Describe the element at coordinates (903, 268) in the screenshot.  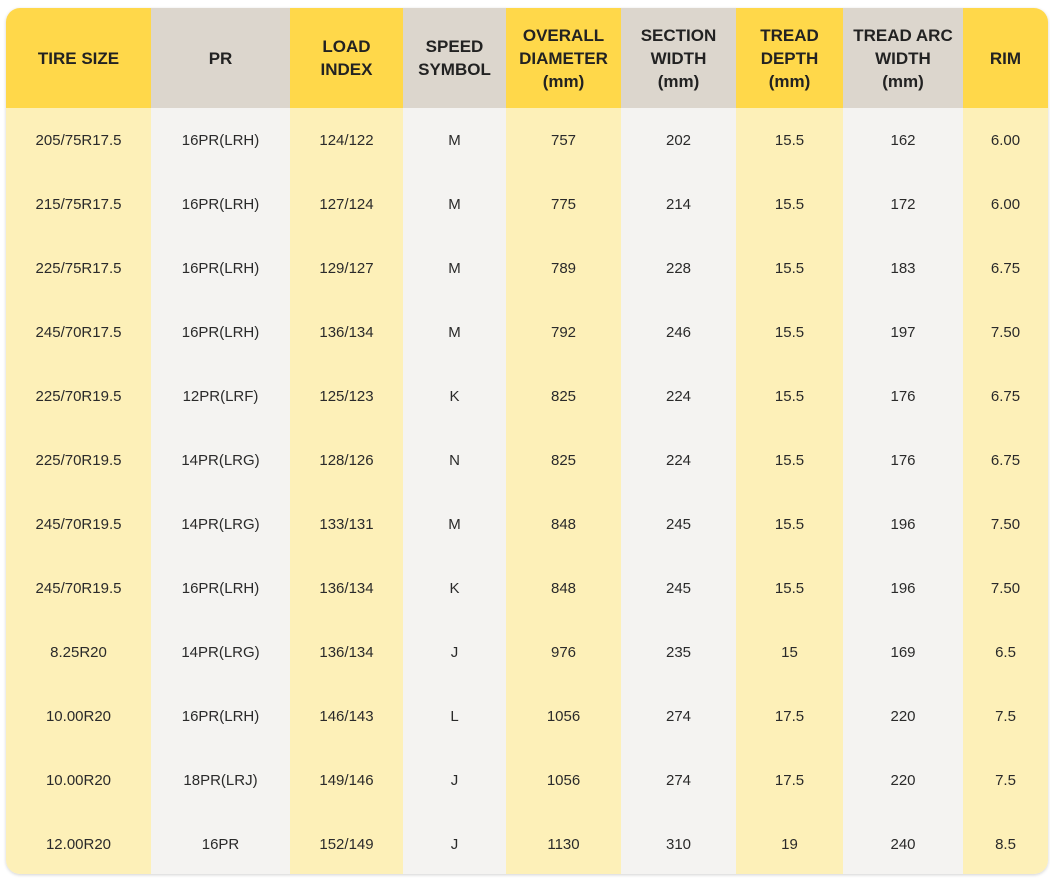
I see `table-cell: 183` at that location.